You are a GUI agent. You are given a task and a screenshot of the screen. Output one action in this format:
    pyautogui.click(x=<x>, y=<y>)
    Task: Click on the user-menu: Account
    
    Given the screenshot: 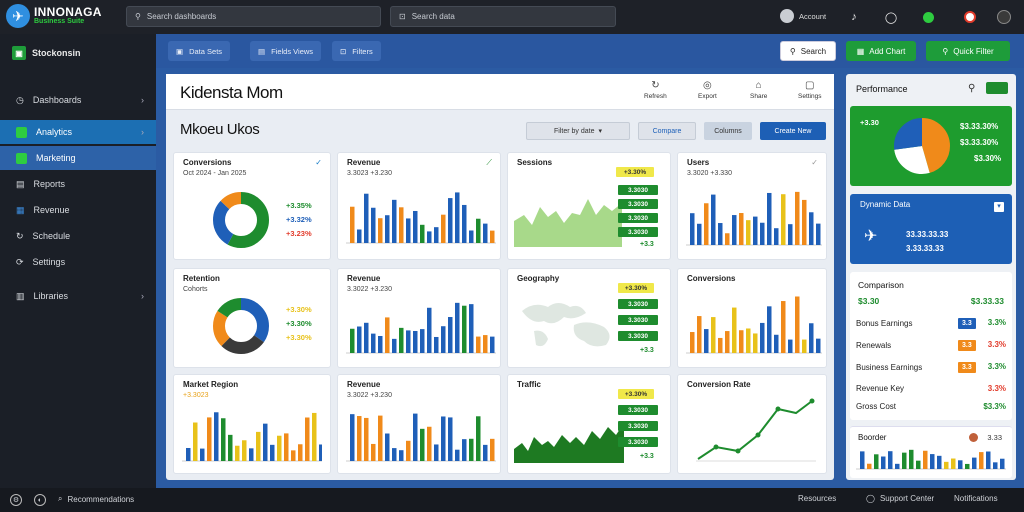 What is the action you would take?
    pyautogui.click(x=803, y=16)
    